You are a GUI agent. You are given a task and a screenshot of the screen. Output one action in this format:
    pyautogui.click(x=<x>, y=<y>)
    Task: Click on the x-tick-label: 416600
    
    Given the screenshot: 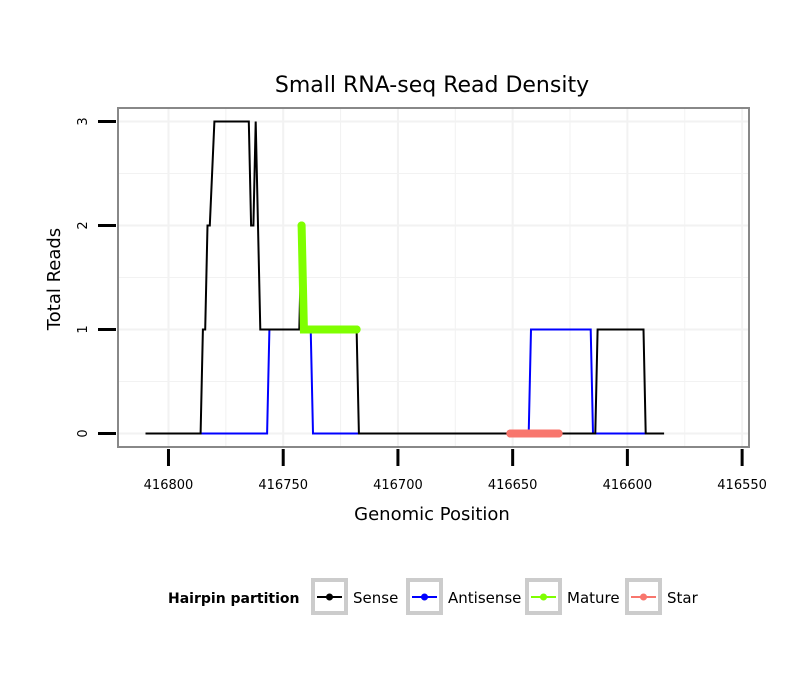 What is the action you would take?
    pyautogui.click(x=628, y=485)
    